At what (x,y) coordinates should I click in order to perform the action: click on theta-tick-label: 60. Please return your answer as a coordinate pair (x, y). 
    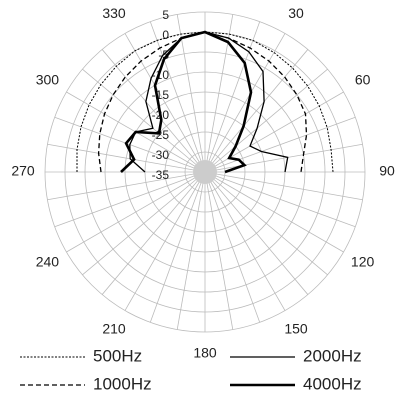
    Looking at the image, I should click on (363, 80).